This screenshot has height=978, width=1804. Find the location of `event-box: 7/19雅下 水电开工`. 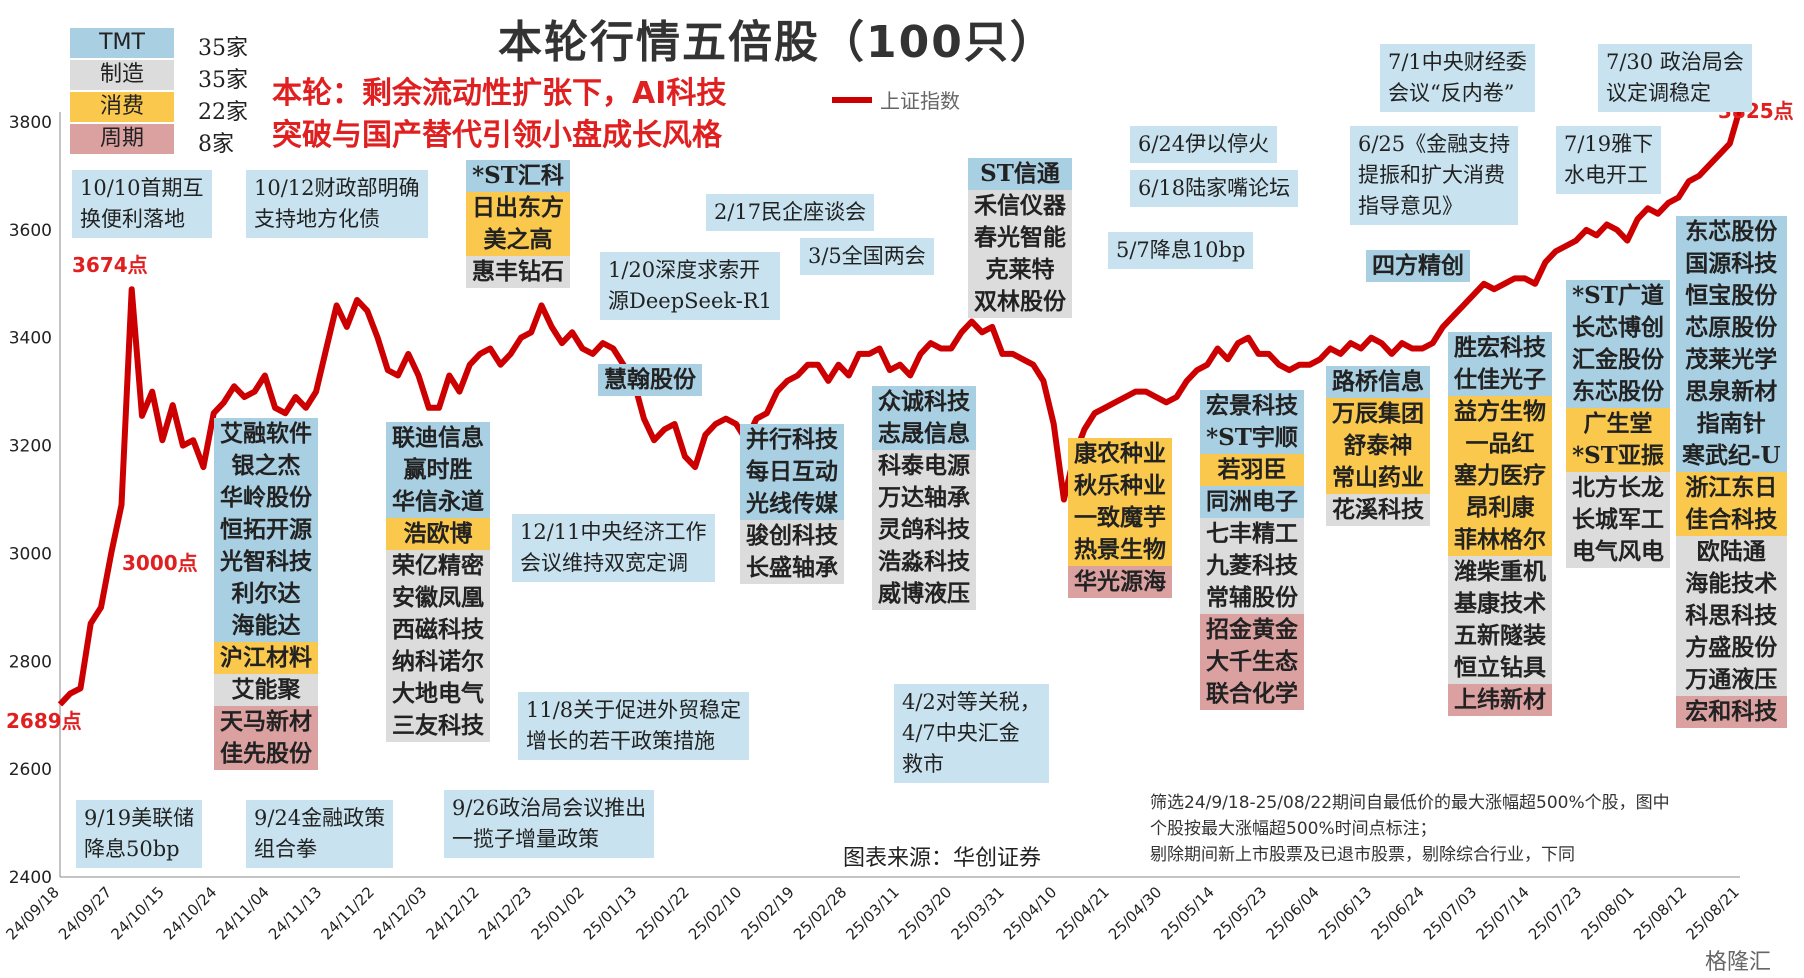

event-box: 7/19雅下 水电开工 is located at coordinates (1609, 160).